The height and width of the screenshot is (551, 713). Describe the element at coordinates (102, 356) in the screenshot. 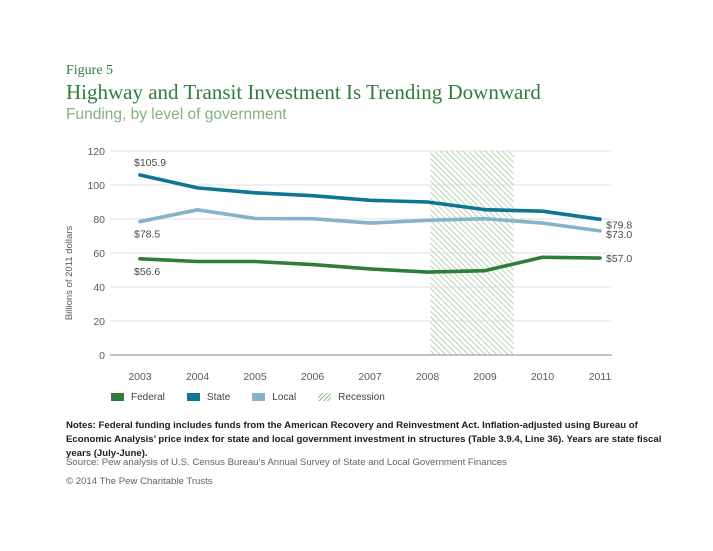

I see `y-tick-label: 0` at that location.